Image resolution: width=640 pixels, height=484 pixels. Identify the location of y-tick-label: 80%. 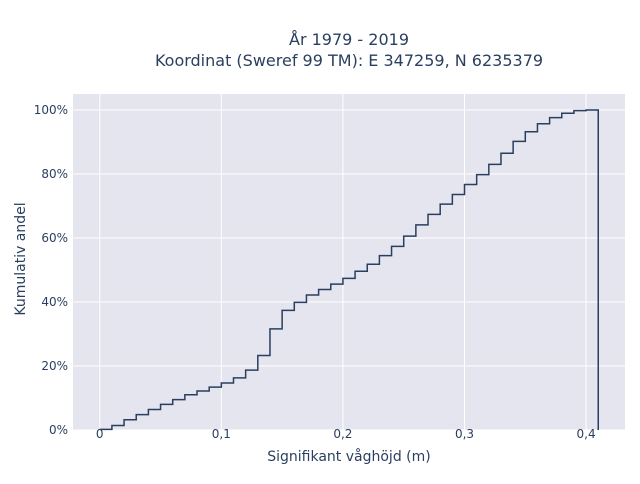
(54, 174).